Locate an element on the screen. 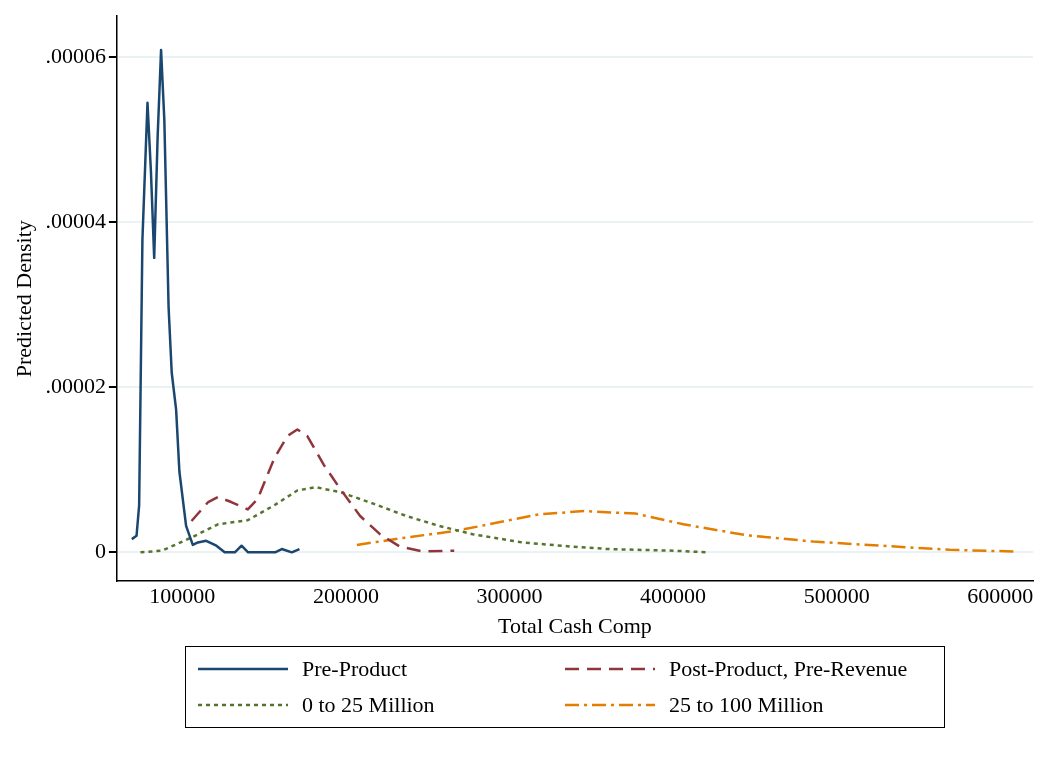  x-axis-title: Total Cash Comp is located at coordinates (575, 625).